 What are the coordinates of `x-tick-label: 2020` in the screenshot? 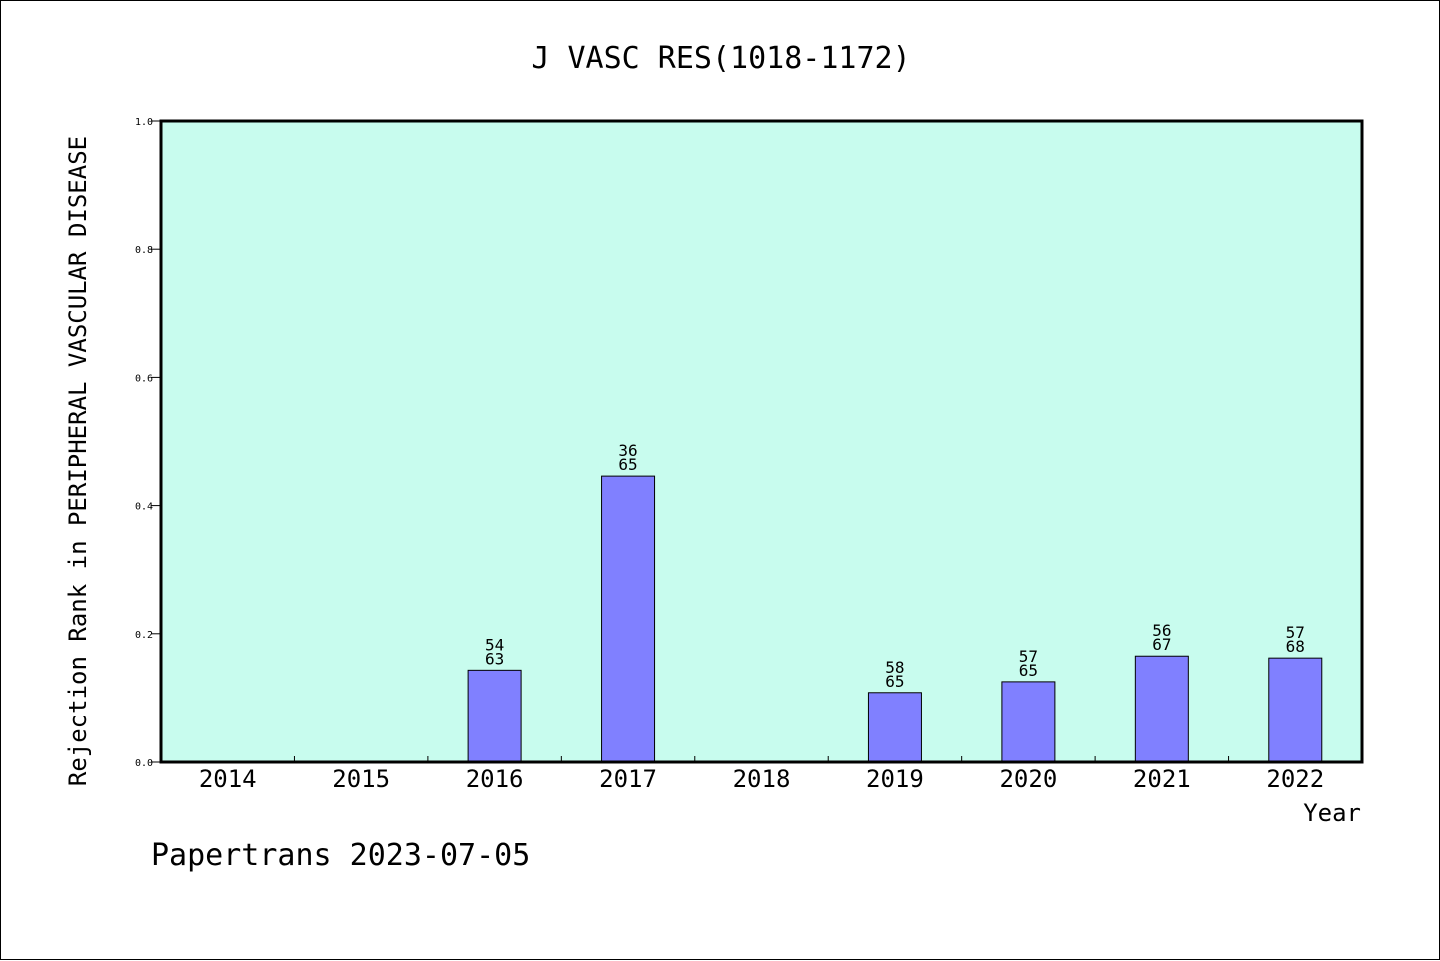 It's located at (1028, 779).